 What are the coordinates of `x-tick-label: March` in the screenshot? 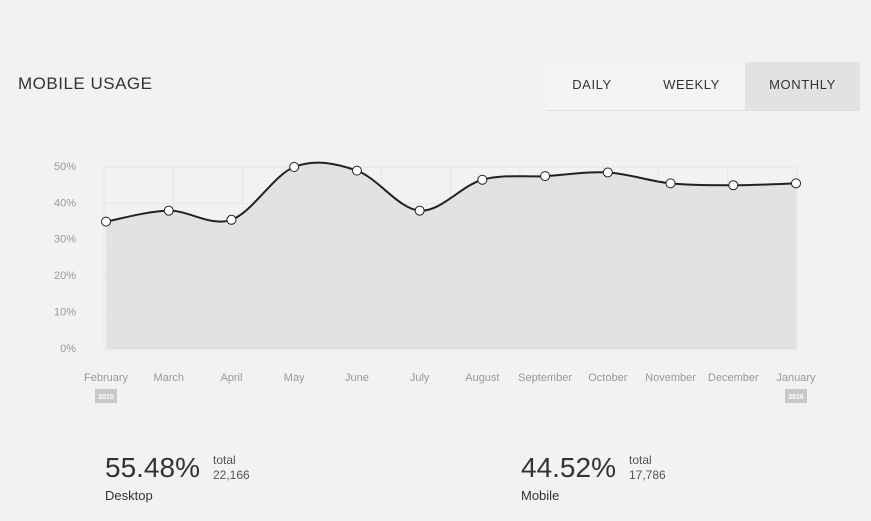 It's located at (168, 378).